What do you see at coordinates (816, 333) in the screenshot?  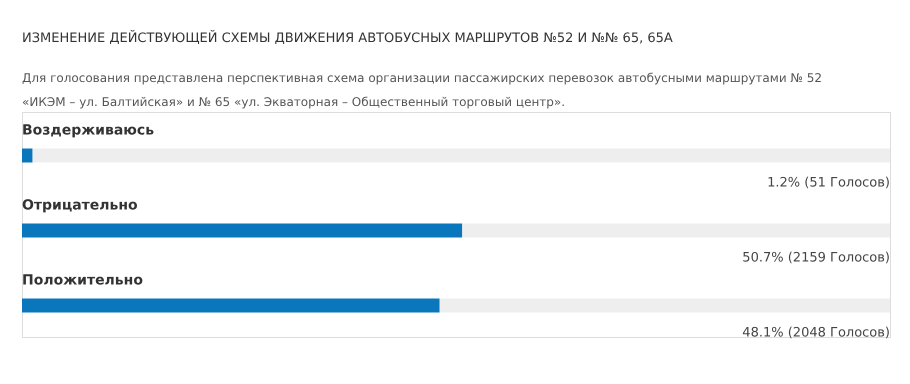 I see `data-label: 48.1% (2048 Голосов)` at bounding box center [816, 333].